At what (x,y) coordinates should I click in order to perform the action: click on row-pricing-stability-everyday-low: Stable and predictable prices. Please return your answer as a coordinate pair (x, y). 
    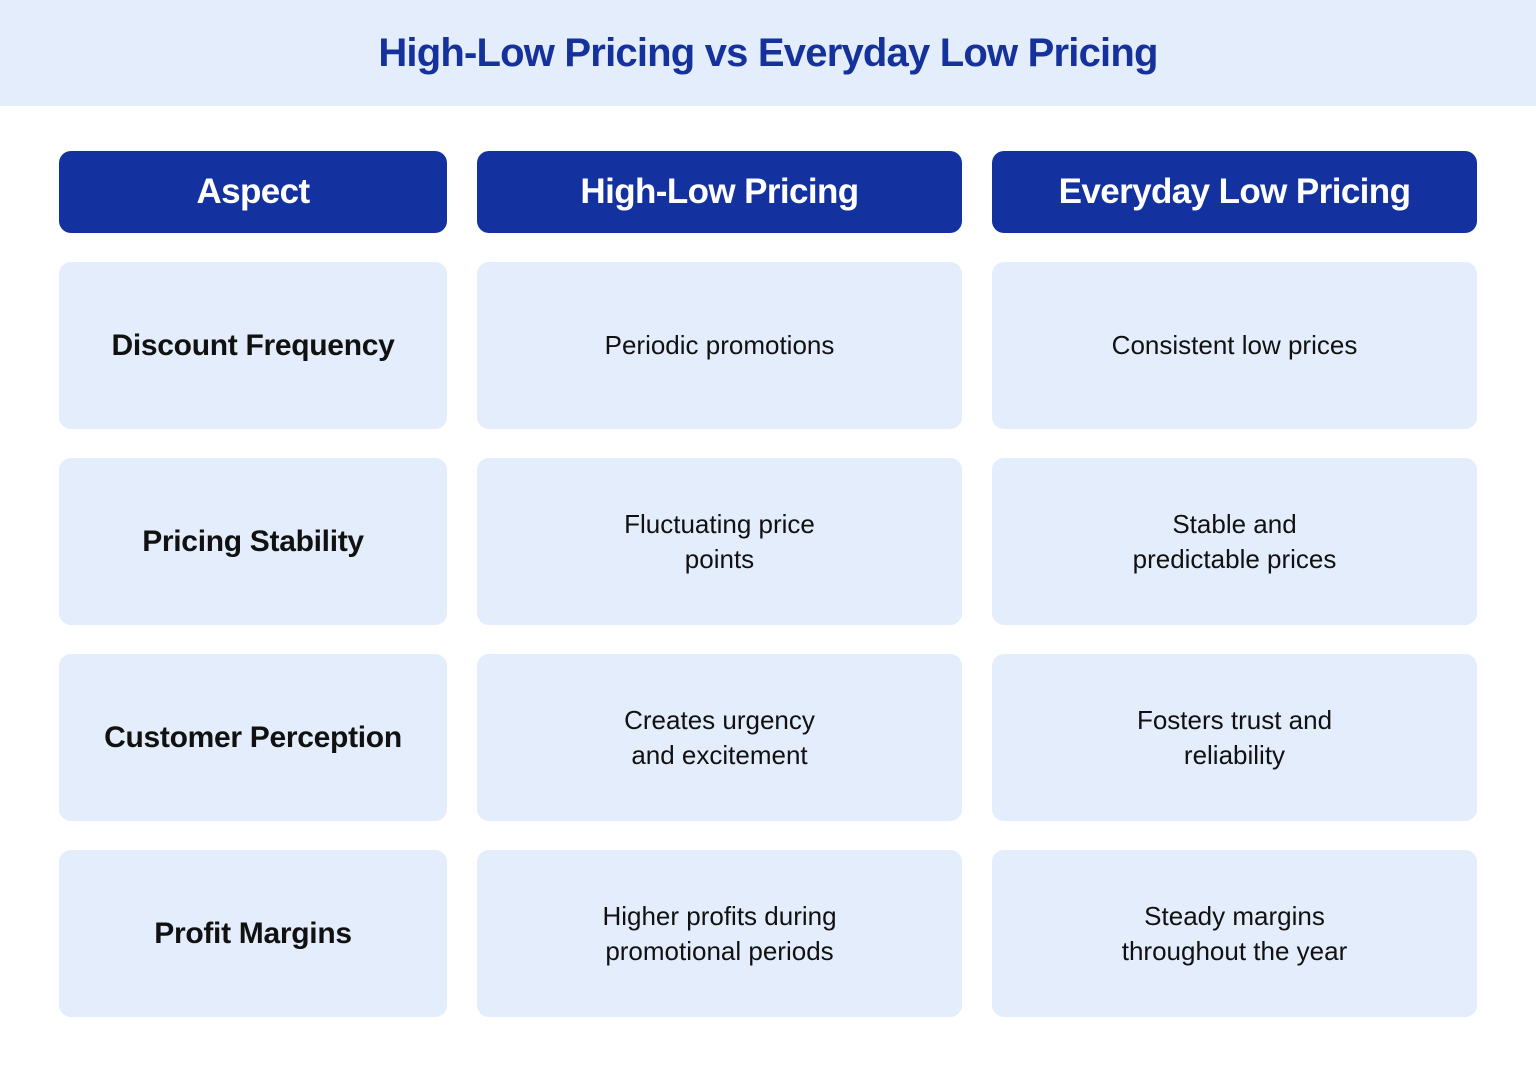
    Looking at the image, I should click on (1234, 541).